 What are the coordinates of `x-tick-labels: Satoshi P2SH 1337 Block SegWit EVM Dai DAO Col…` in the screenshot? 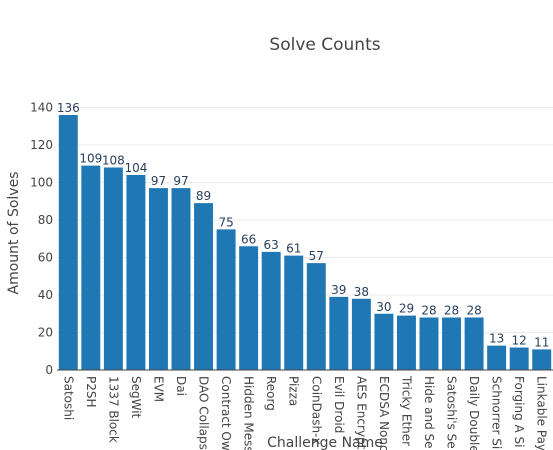 It's located at (304, 412).